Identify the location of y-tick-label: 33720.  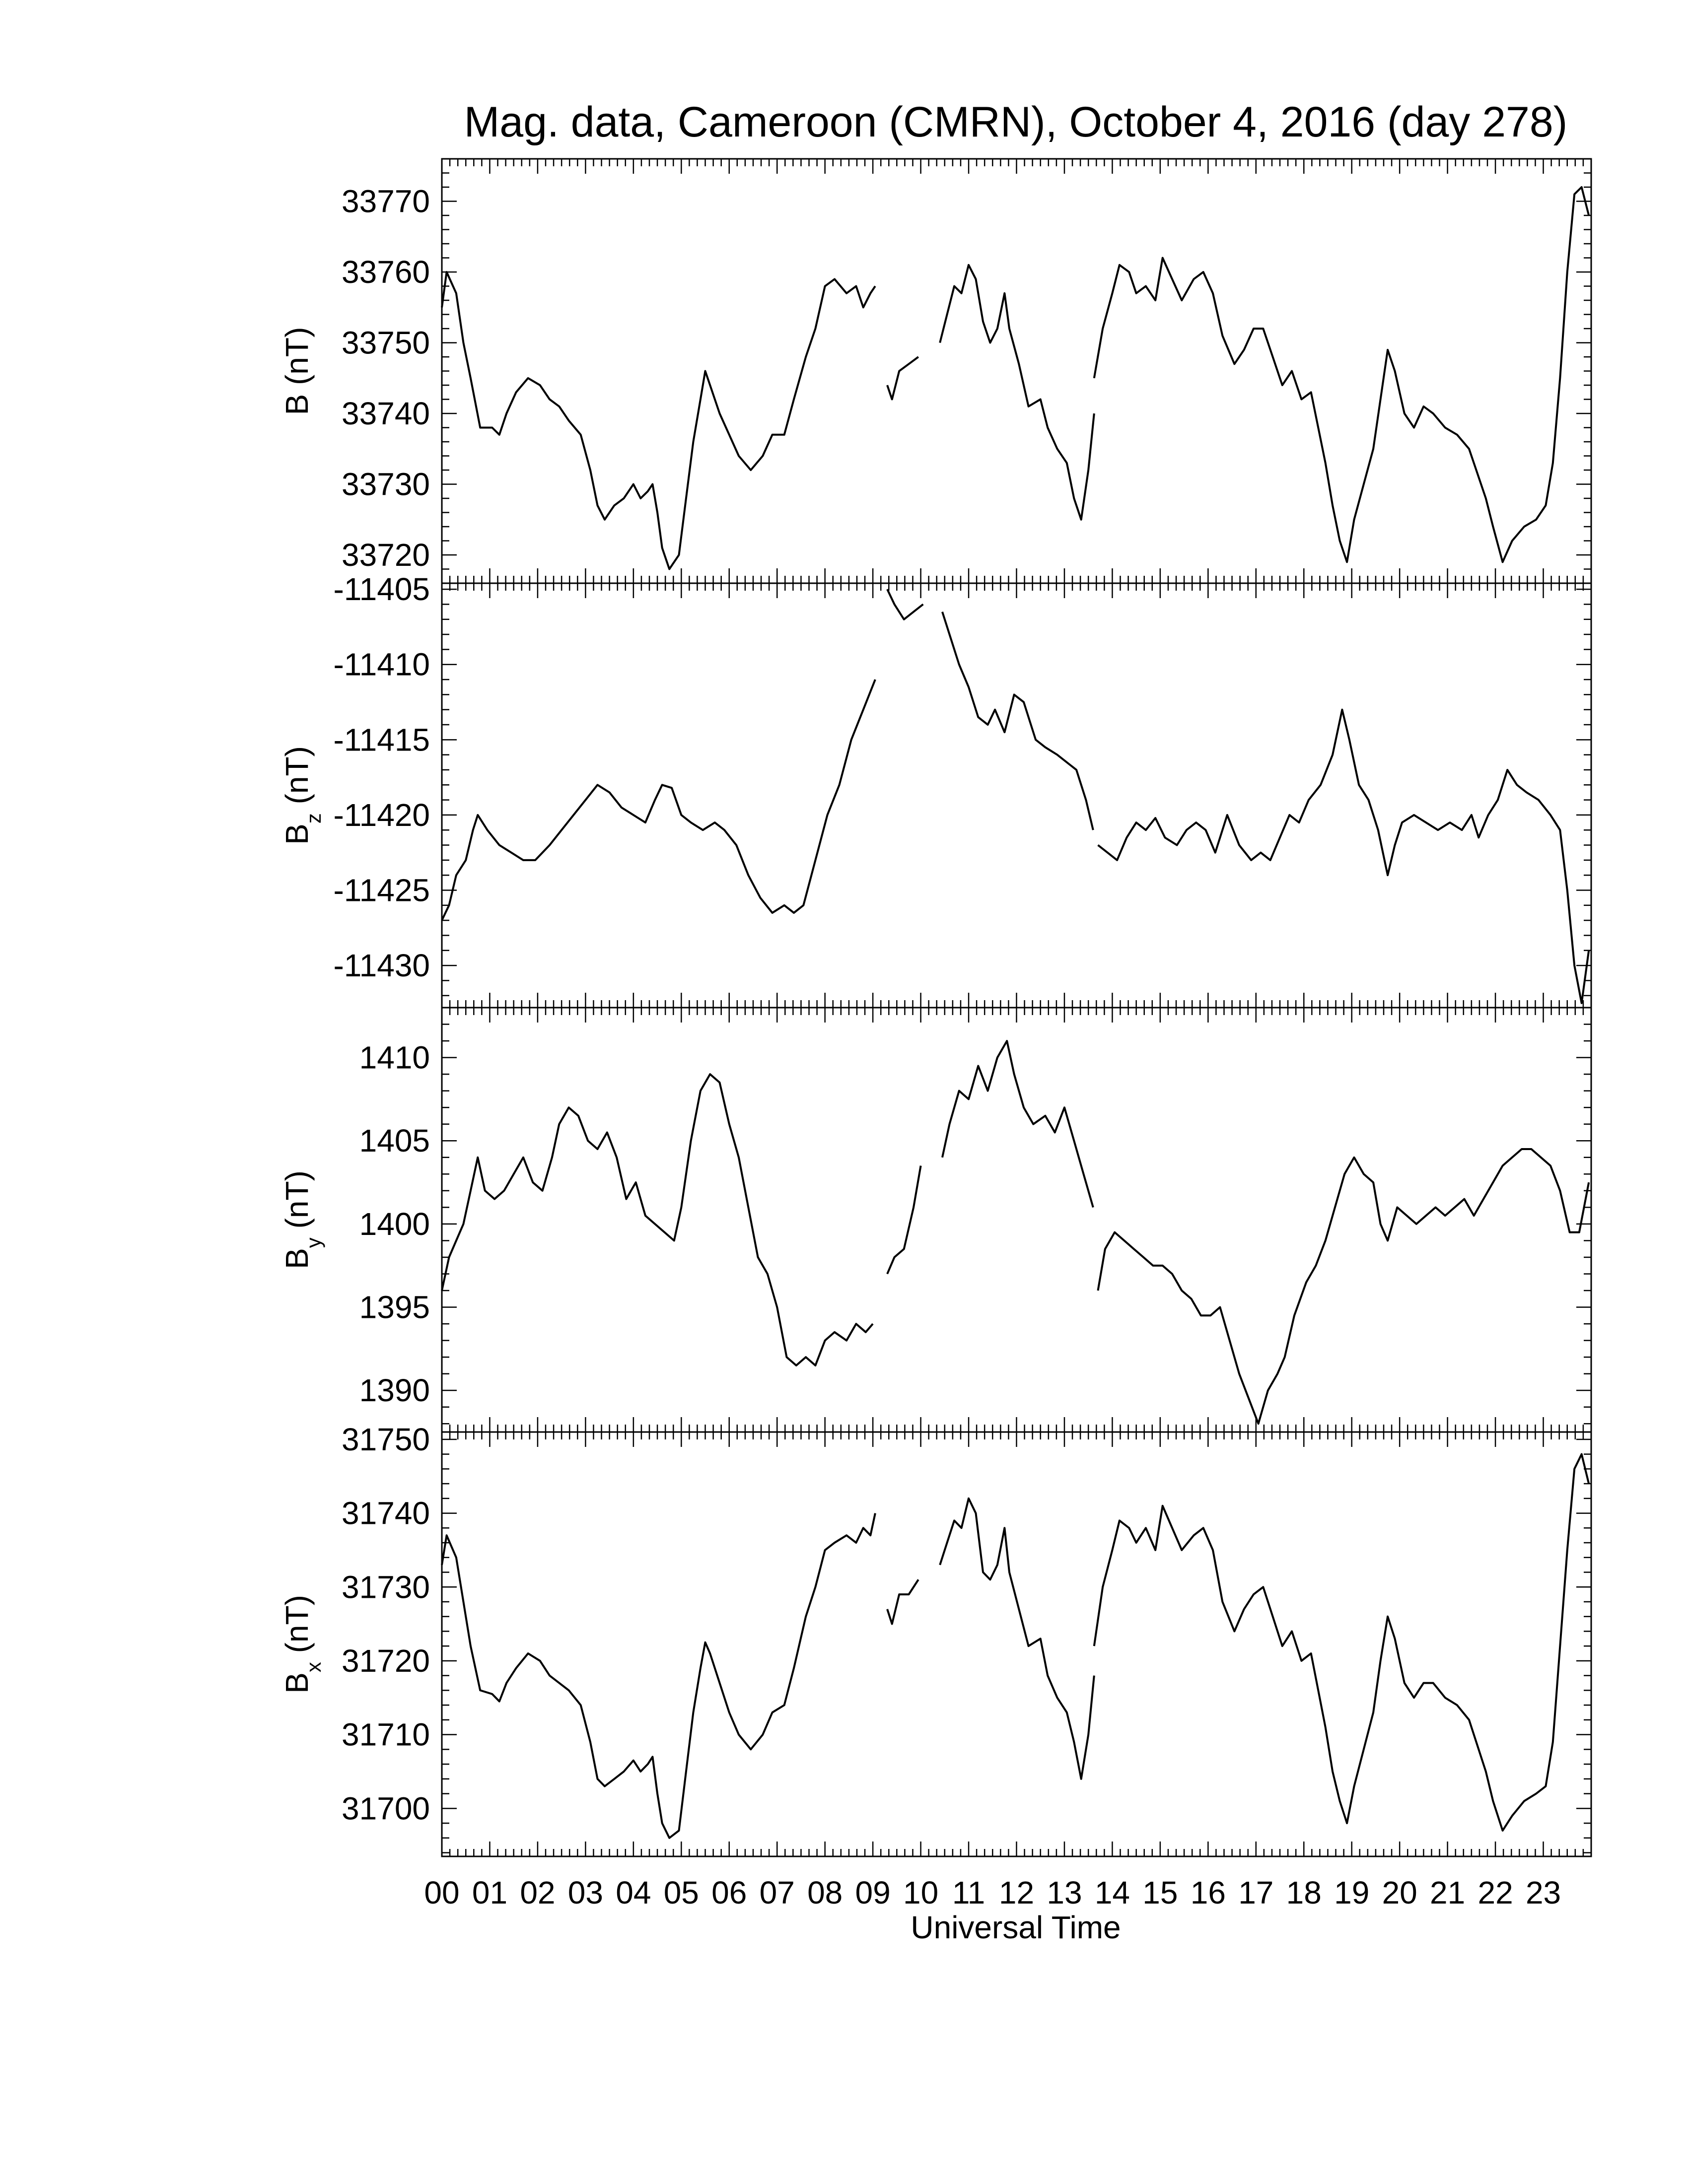
(386, 555).